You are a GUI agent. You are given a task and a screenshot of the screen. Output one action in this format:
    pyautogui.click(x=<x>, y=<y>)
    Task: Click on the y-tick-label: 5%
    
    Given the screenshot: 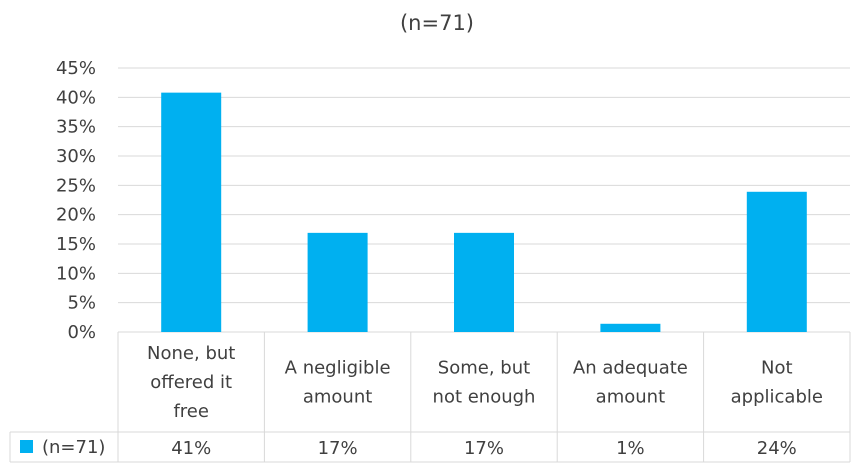 What is the action you would take?
    pyautogui.click(x=81, y=303)
    